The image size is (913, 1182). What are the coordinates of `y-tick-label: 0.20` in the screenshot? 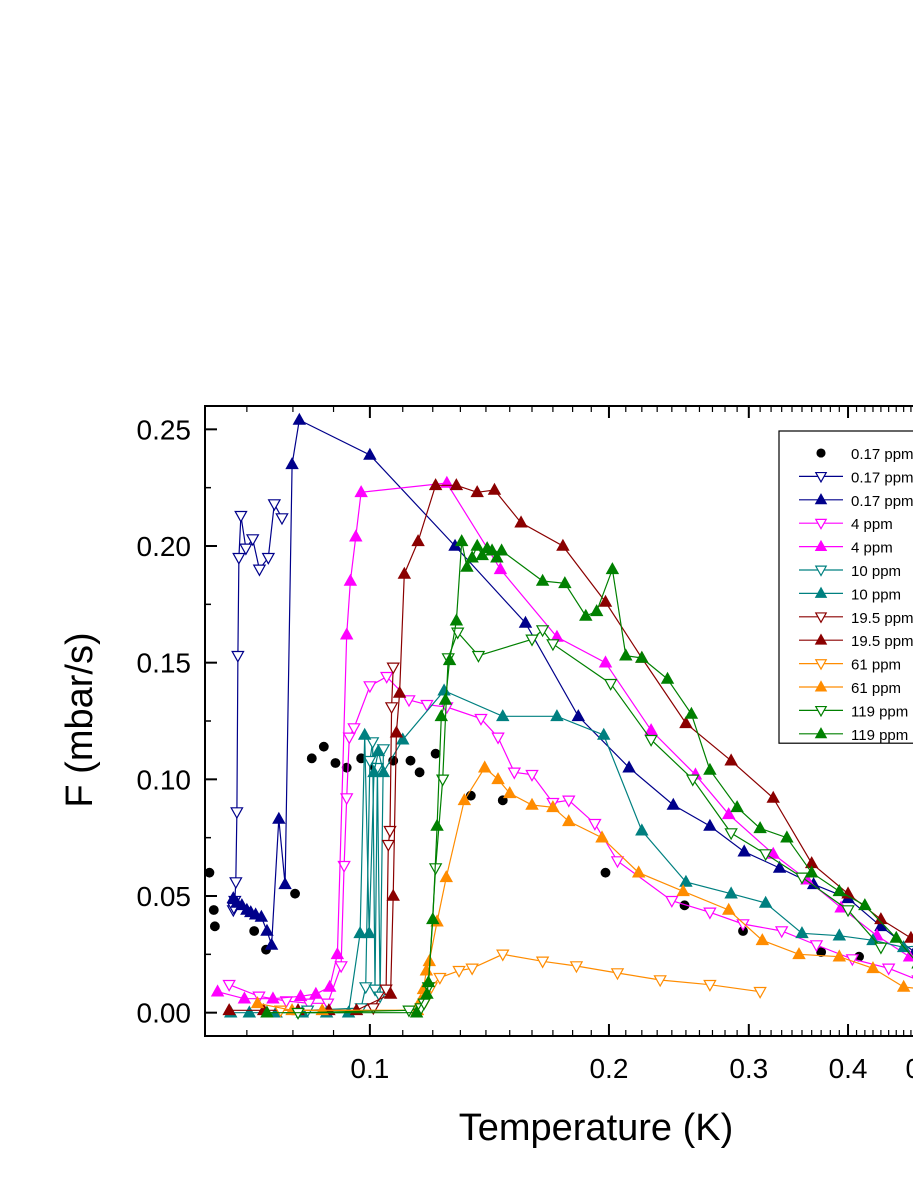 It's located at (164, 546).